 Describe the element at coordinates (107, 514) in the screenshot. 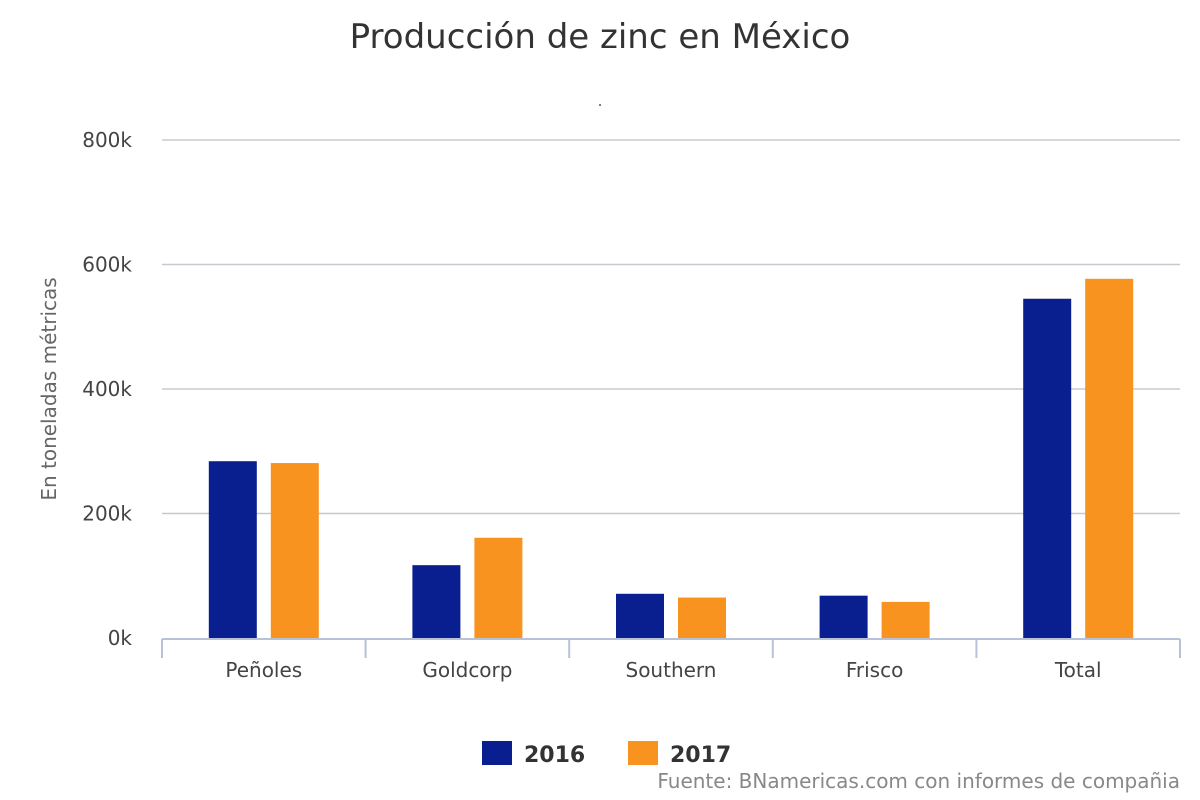

I see `y-tick-label: 200k` at that location.